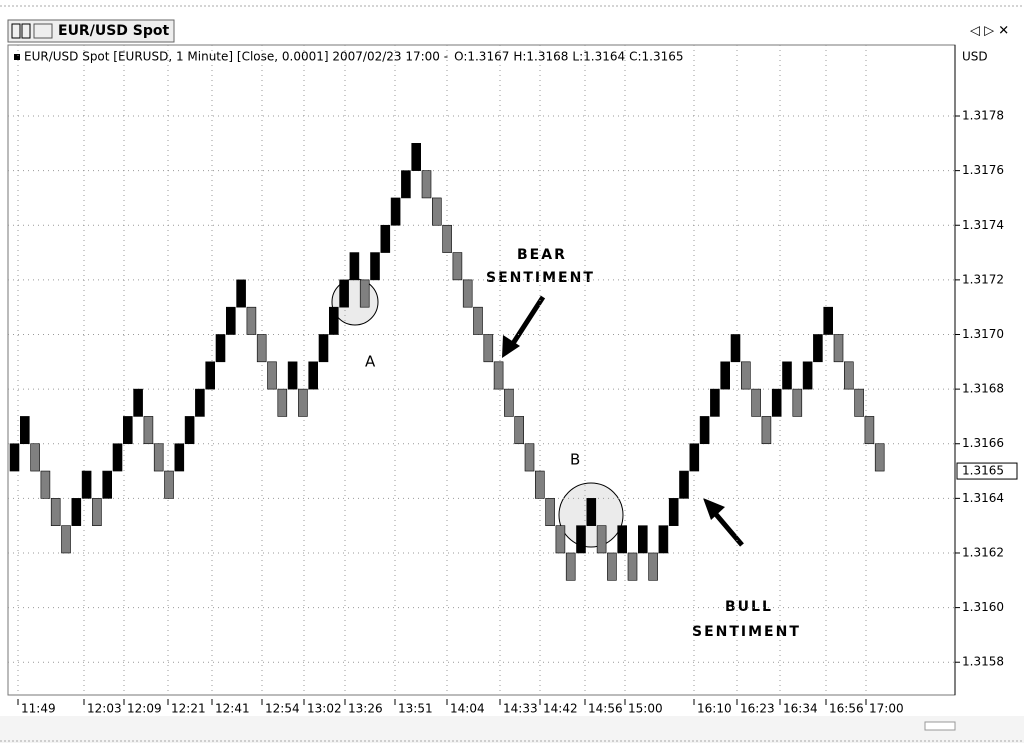 Image resolution: width=1024 pixels, height=747 pixels. I want to click on annotation: B, so click(575, 460).